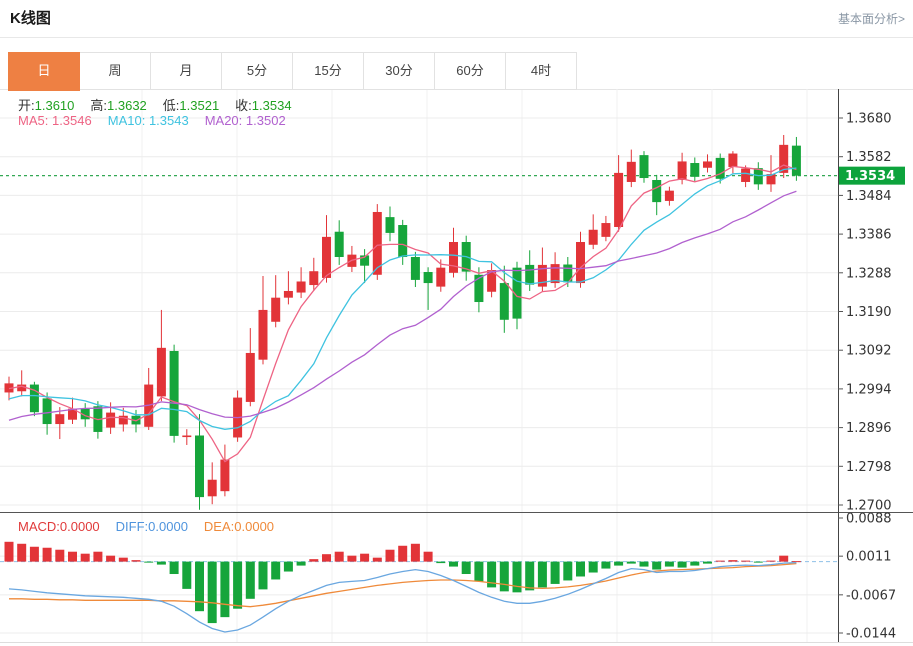 The width and height of the screenshot is (913, 646). Describe the element at coordinates (399, 71) in the screenshot. I see `tab-30分: 30分` at that location.